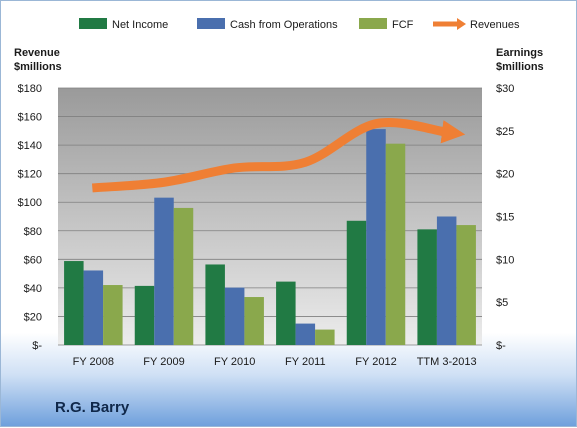 The image size is (577, 428). I want to click on legend-label-revenues: Revenues, so click(495, 25).